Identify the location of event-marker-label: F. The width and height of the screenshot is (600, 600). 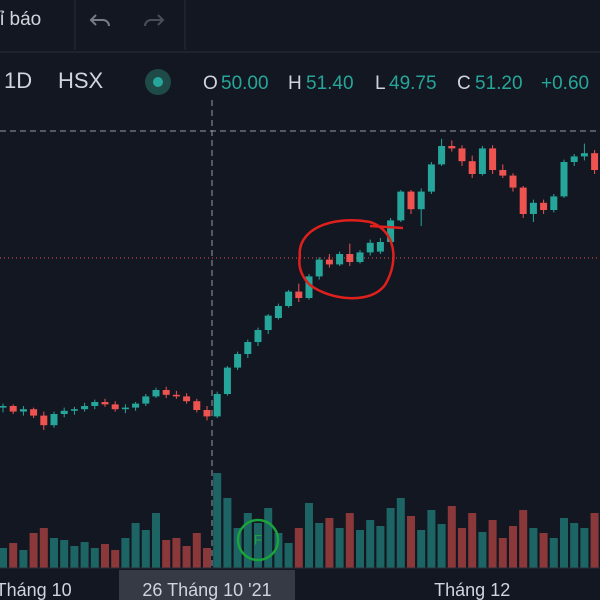
(258, 540).